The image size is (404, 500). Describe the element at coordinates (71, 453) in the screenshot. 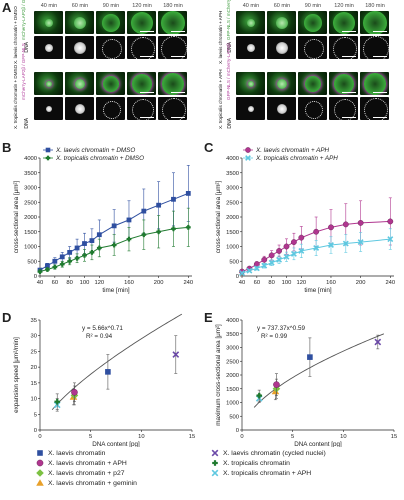

I see `legend-entry: X. laevis chromatin` at that location.